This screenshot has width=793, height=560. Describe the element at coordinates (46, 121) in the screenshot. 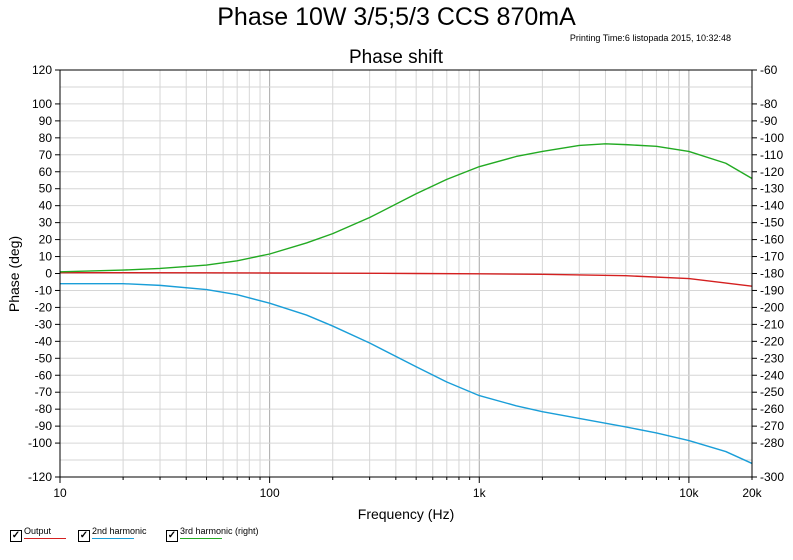

I see `y-tick-label-left: 90` at that location.